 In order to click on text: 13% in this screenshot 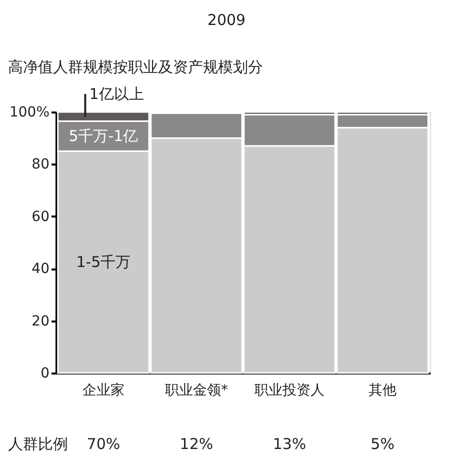, I will do `click(289, 444)`.